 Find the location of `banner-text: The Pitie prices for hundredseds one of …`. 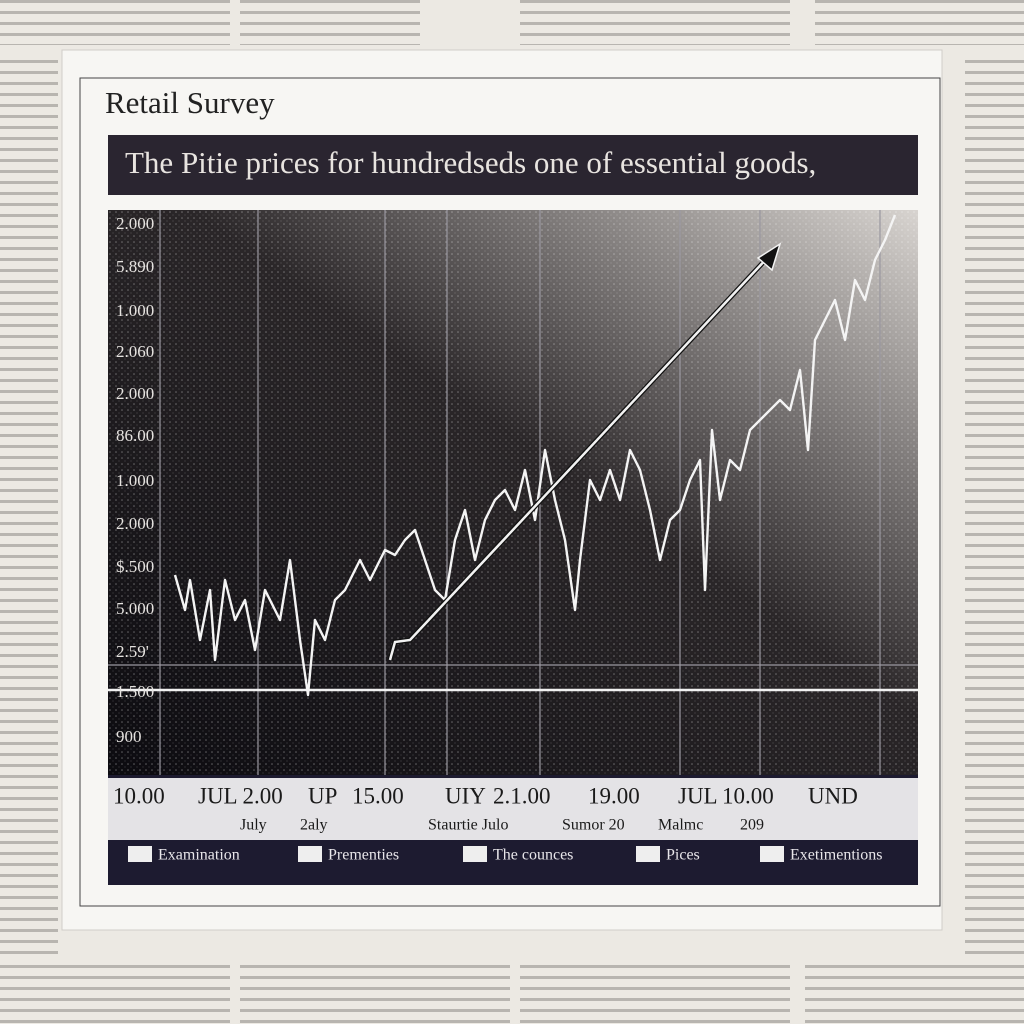

banner-text: The Pitie prices for hundredseds one of … is located at coordinates (470, 162).